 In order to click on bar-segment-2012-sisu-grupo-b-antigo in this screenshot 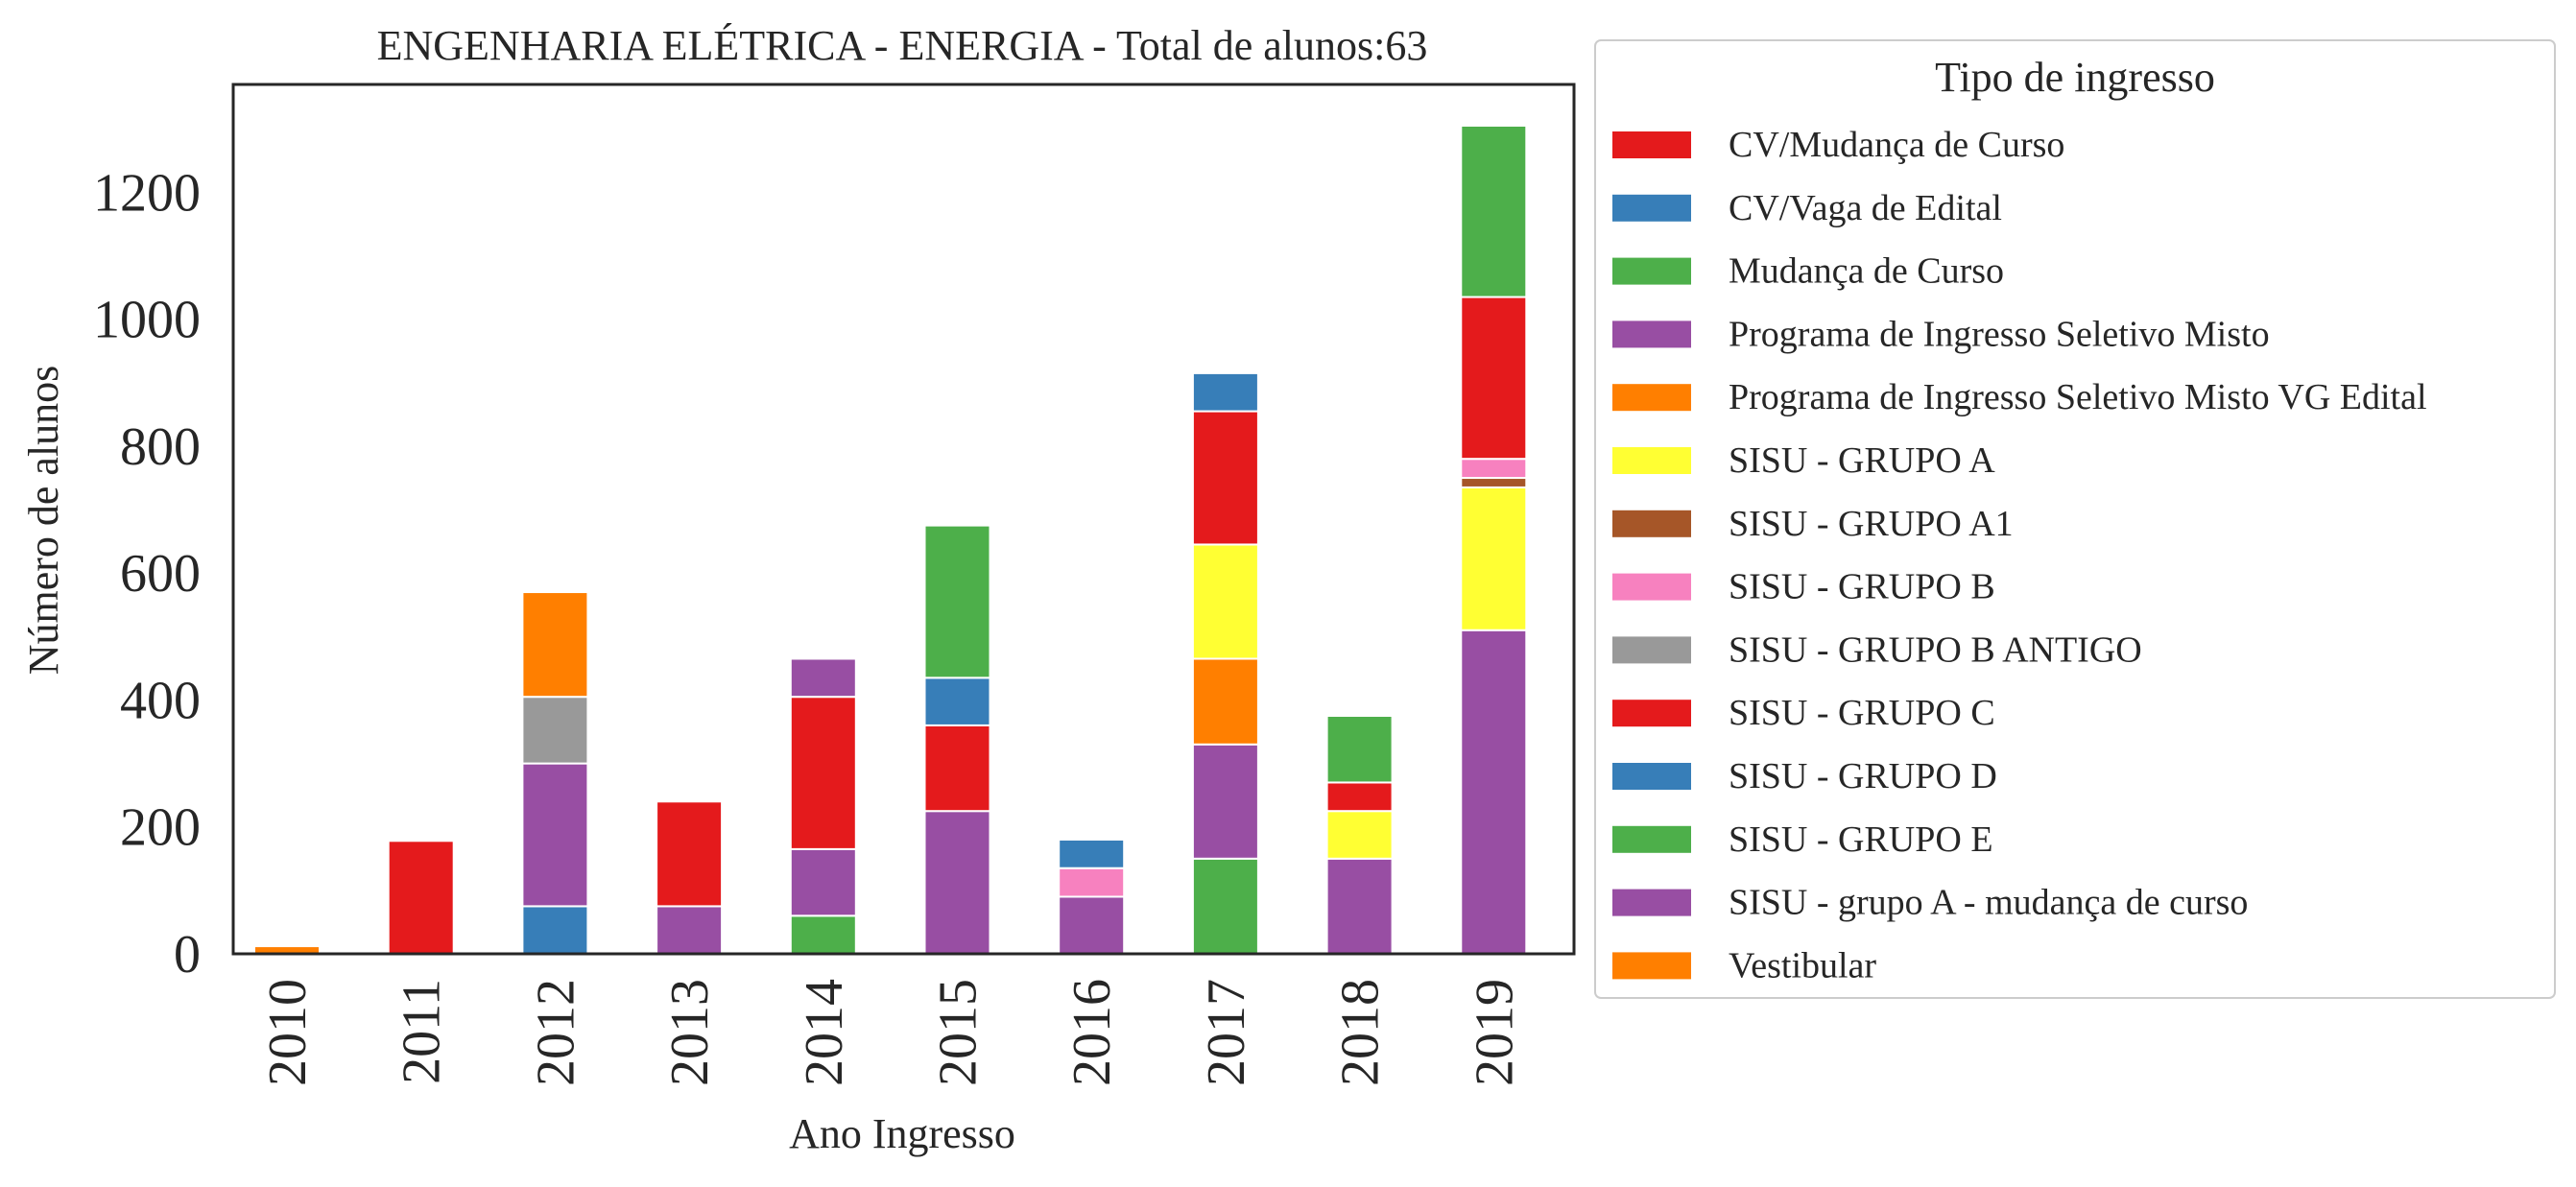, I will do `click(555, 730)`.